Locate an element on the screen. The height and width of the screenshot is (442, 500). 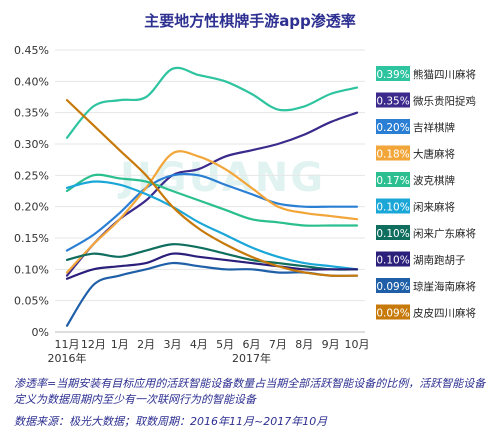
y-tick-label: 0.45% is located at coordinates (31, 50).